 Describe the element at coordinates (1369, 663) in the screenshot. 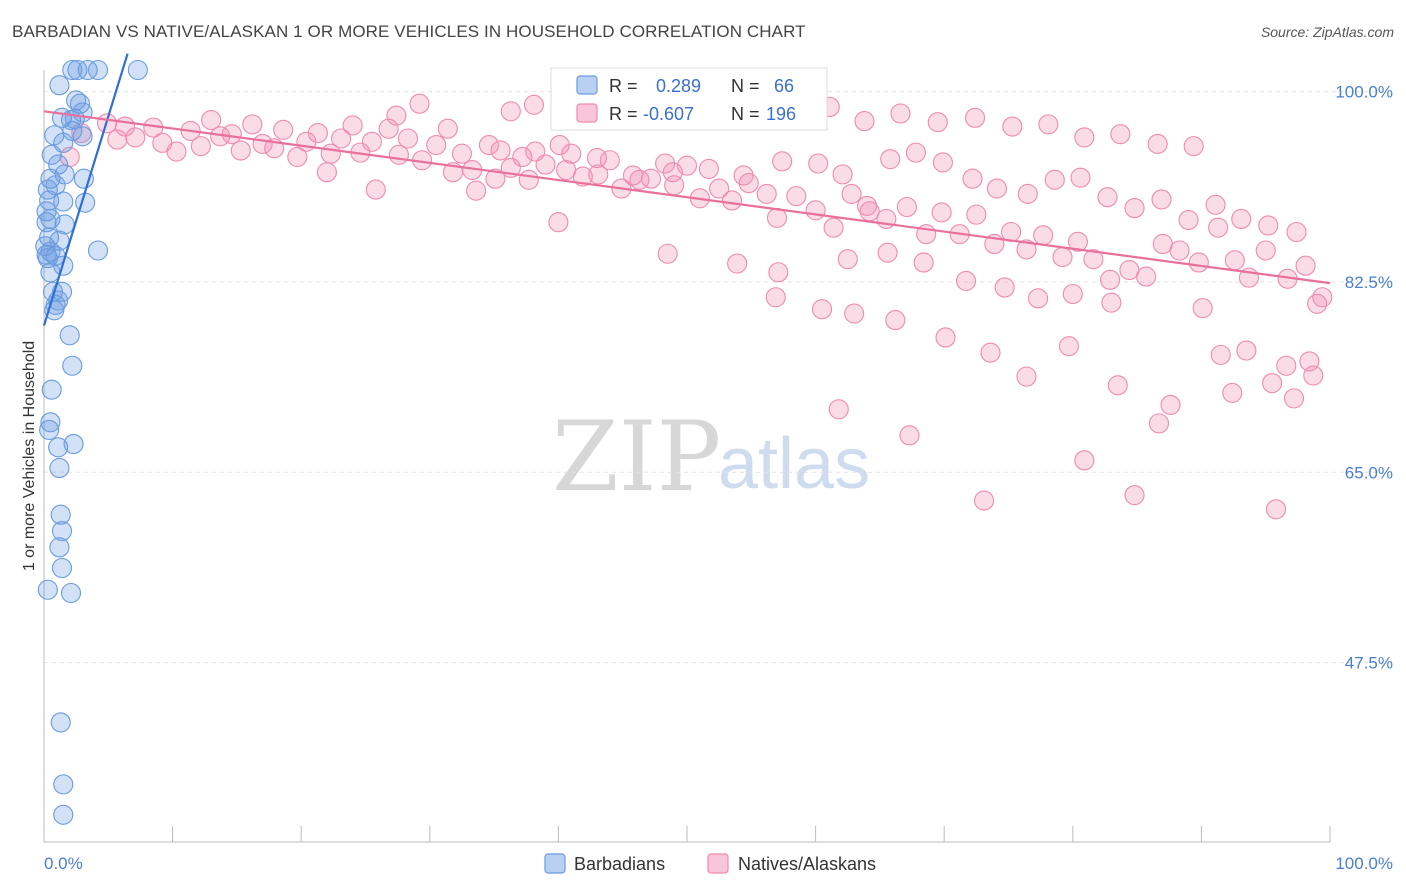

I see `y-tick-label: 47.5%` at that location.